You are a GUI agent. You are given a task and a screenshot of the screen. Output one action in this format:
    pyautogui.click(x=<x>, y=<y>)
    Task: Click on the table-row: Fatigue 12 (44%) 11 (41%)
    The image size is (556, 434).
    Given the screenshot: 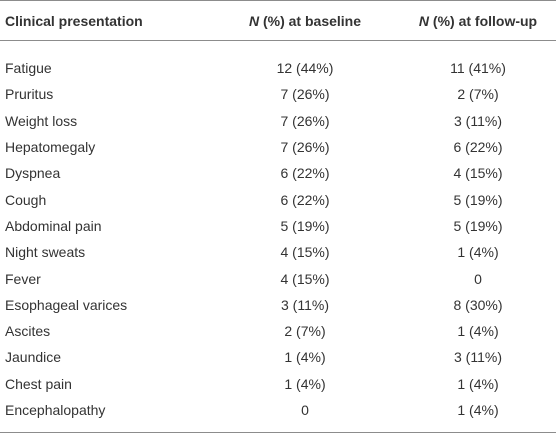 What is the action you would take?
    pyautogui.click(x=278, y=61)
    